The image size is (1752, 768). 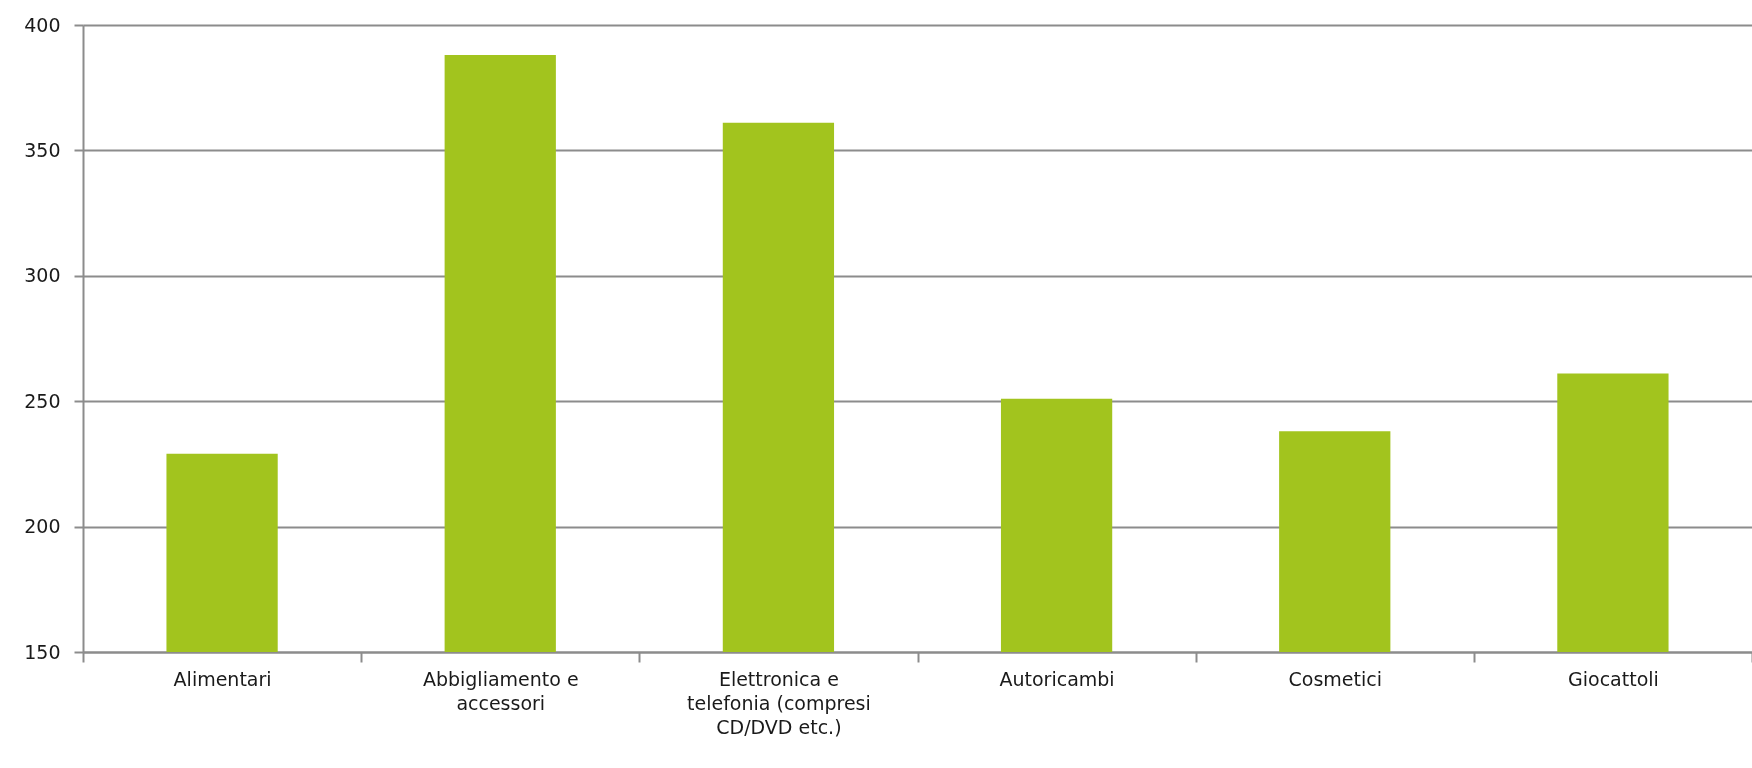 What do you see at coordinates (222, 678) in the screenshot?
I see `x-tick-label: Alimentari` at bounding box center [222, 678].